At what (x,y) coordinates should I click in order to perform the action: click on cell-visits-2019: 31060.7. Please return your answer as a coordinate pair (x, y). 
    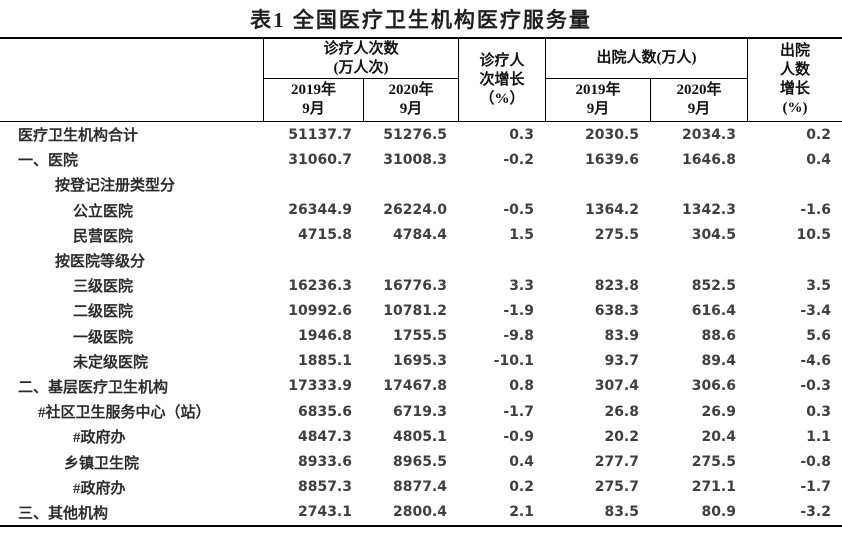
    Looking at the image, I should click on (320, 159).